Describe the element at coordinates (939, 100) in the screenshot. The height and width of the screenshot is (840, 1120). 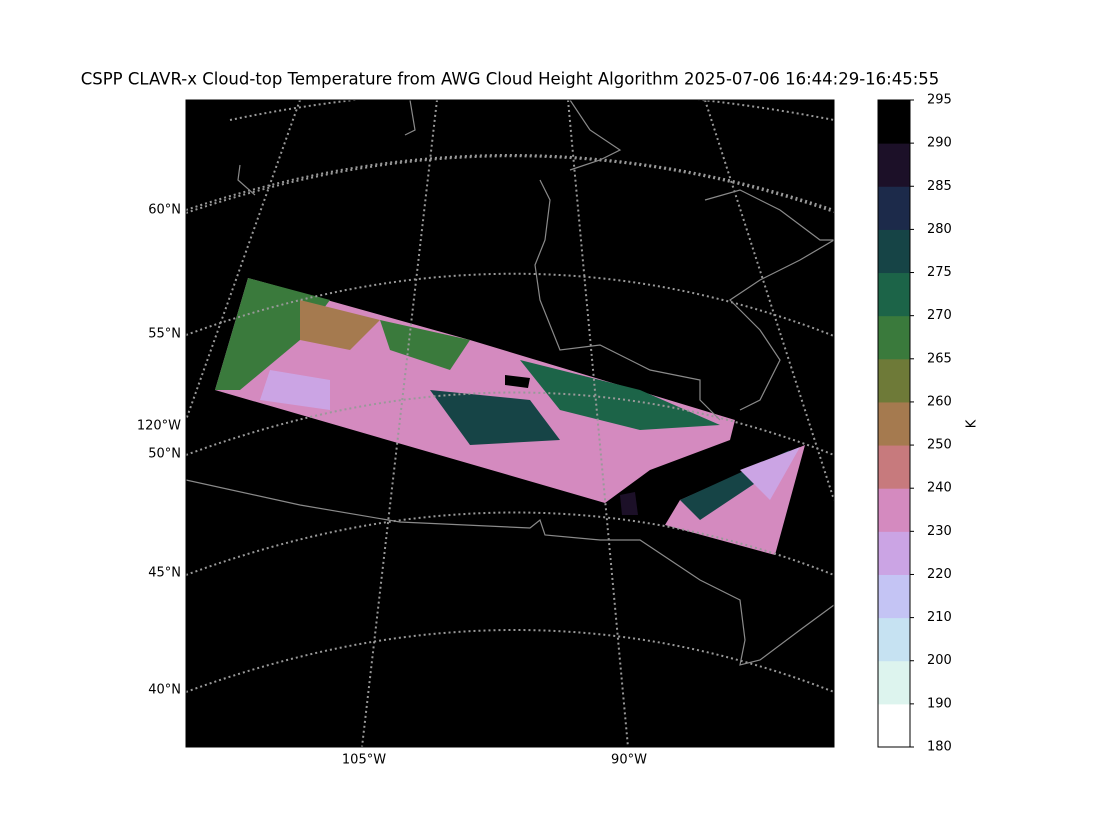
I see `colorbar-tick-label: 295` at that location.